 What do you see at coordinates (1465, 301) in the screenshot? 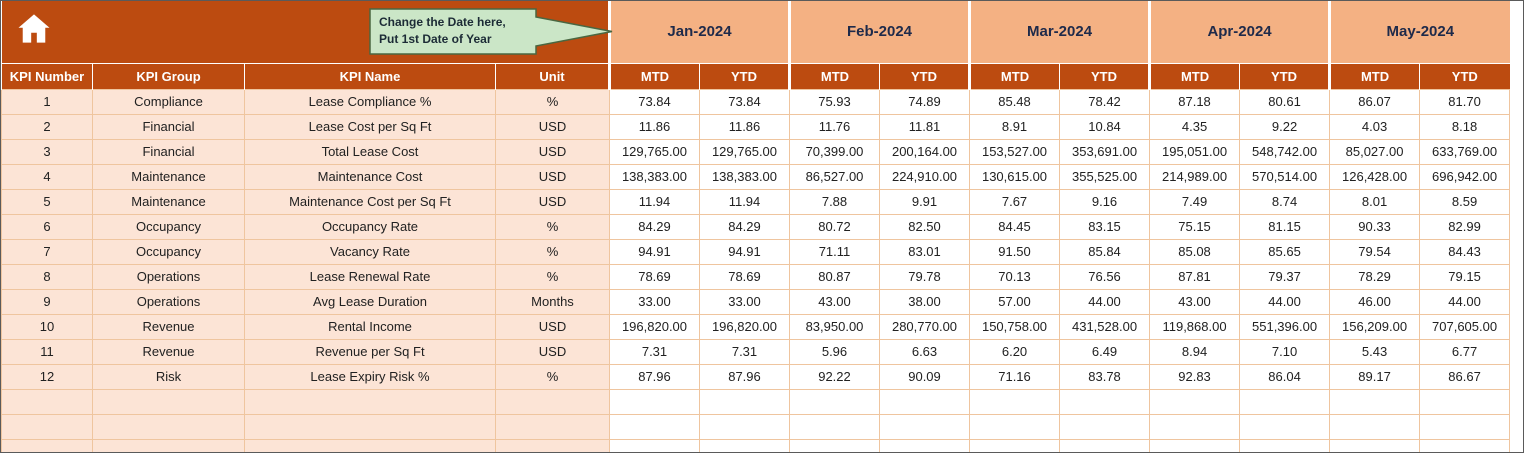
I see `value-cell: 44.00` at bounding box center [1465, 301].